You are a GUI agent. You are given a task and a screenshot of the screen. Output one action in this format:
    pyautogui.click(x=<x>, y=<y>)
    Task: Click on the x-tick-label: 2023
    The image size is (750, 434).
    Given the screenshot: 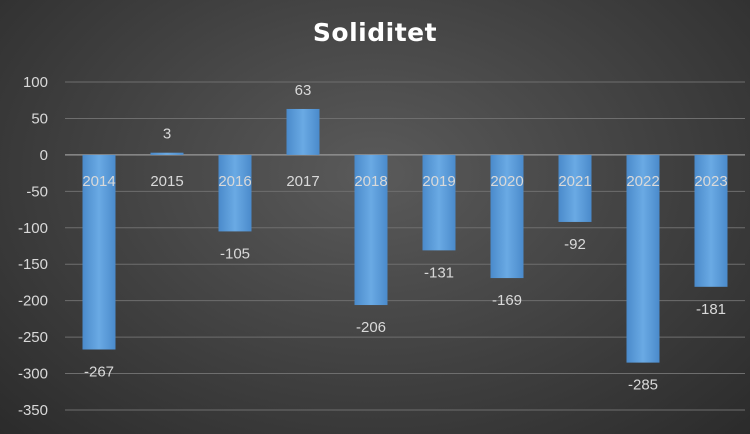 What is the action you would take?
    pyautogui.click(x=710, y=181)
    